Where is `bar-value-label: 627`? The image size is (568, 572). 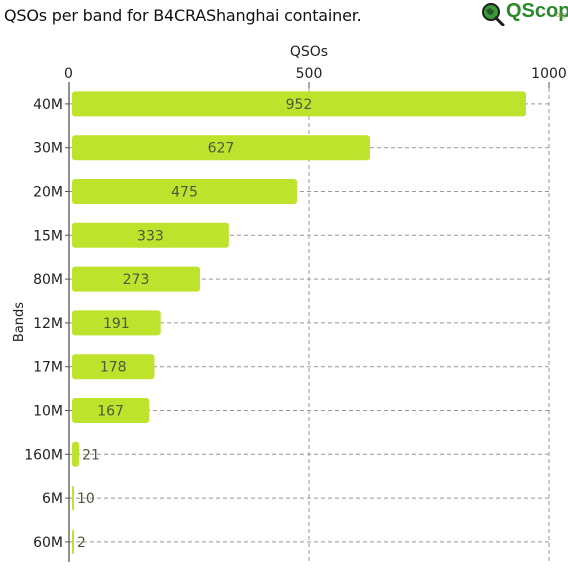
bar-value-label: 627 is located at coordinates (221, 149).